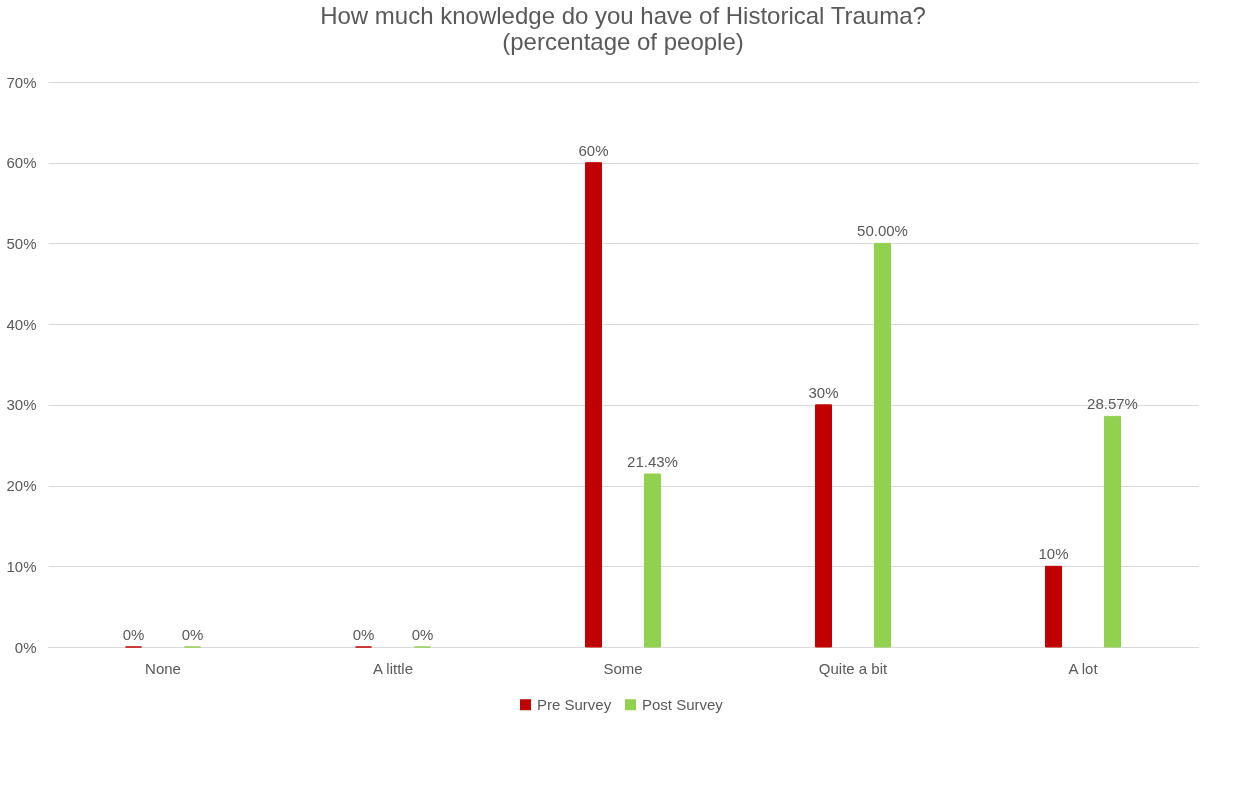 Image resolution: width=1247 pixels, height=794 pixels. What do you see at coordinates (652, 462) in the screenshot?
I see `data-label: 21.43%` at bounding box center [652, 462].